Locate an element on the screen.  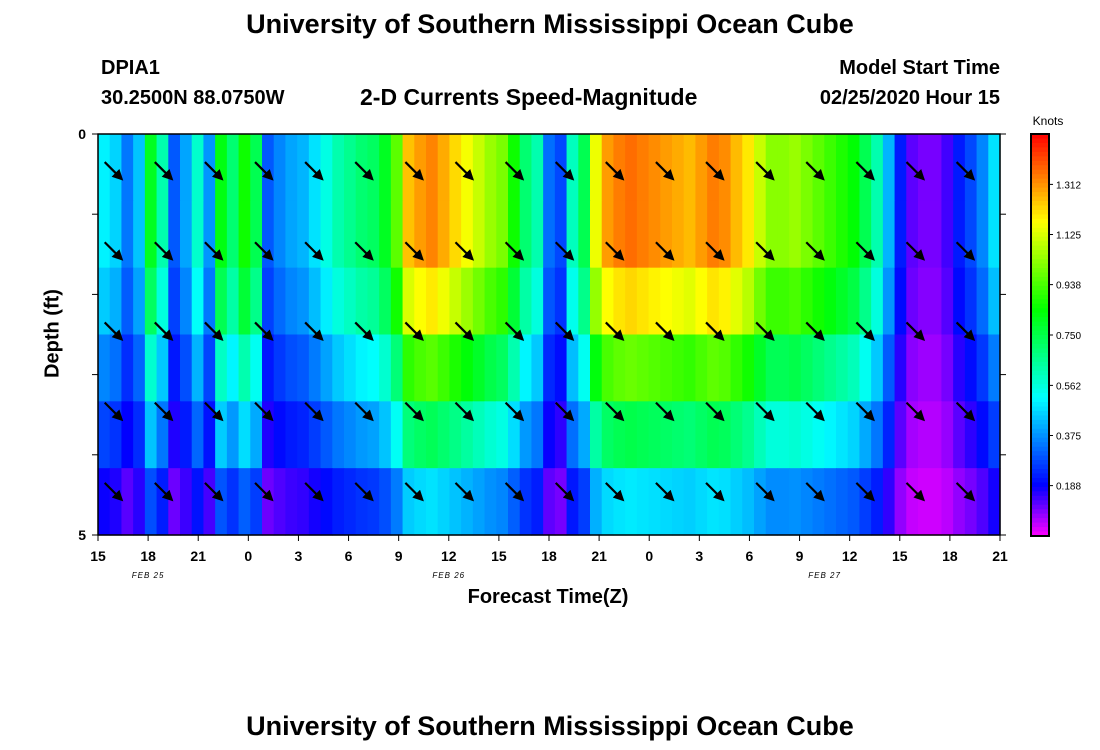
colorbar-tick-label: 0.750 is located at coordinates (1068, 336).